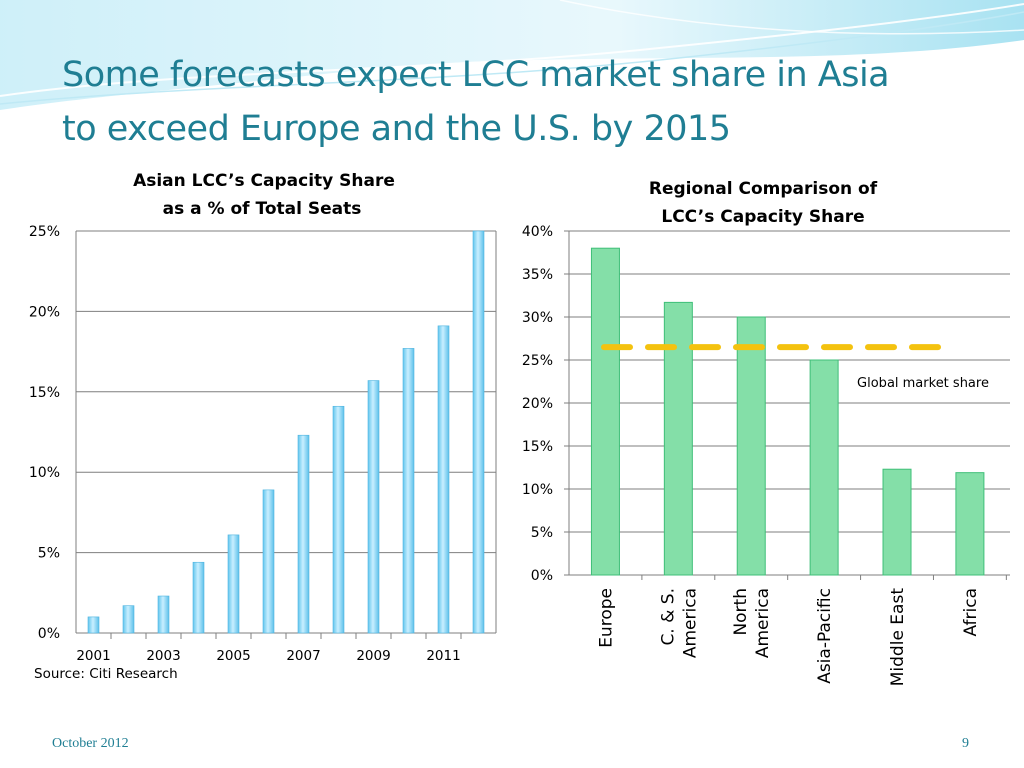 This screenshot has height=768, width=1024. What do you see at coordinates (825, 636) in the screenshot?
I see `right-category-label: Asia-Pacific` at bounding box center [825, 636].